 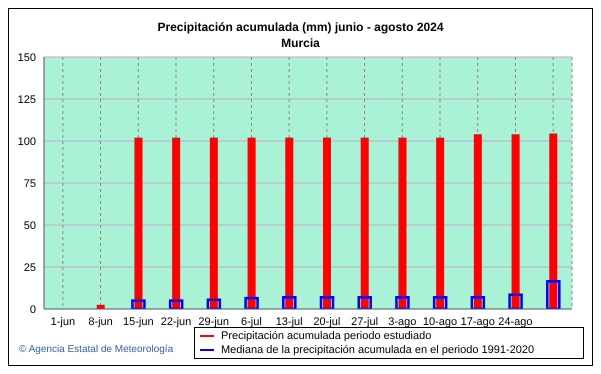 What do you see at coordinates (477, 322) in the screenshot?
I see `x-tick-label: 17-ago` at bounding box center [477, 322].